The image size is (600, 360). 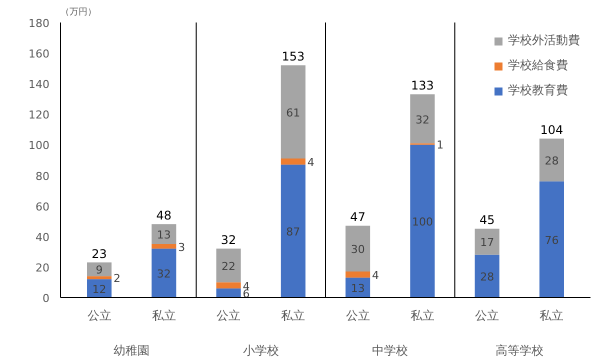 I want to click on data-label: 87, so click(x=293, y=232).